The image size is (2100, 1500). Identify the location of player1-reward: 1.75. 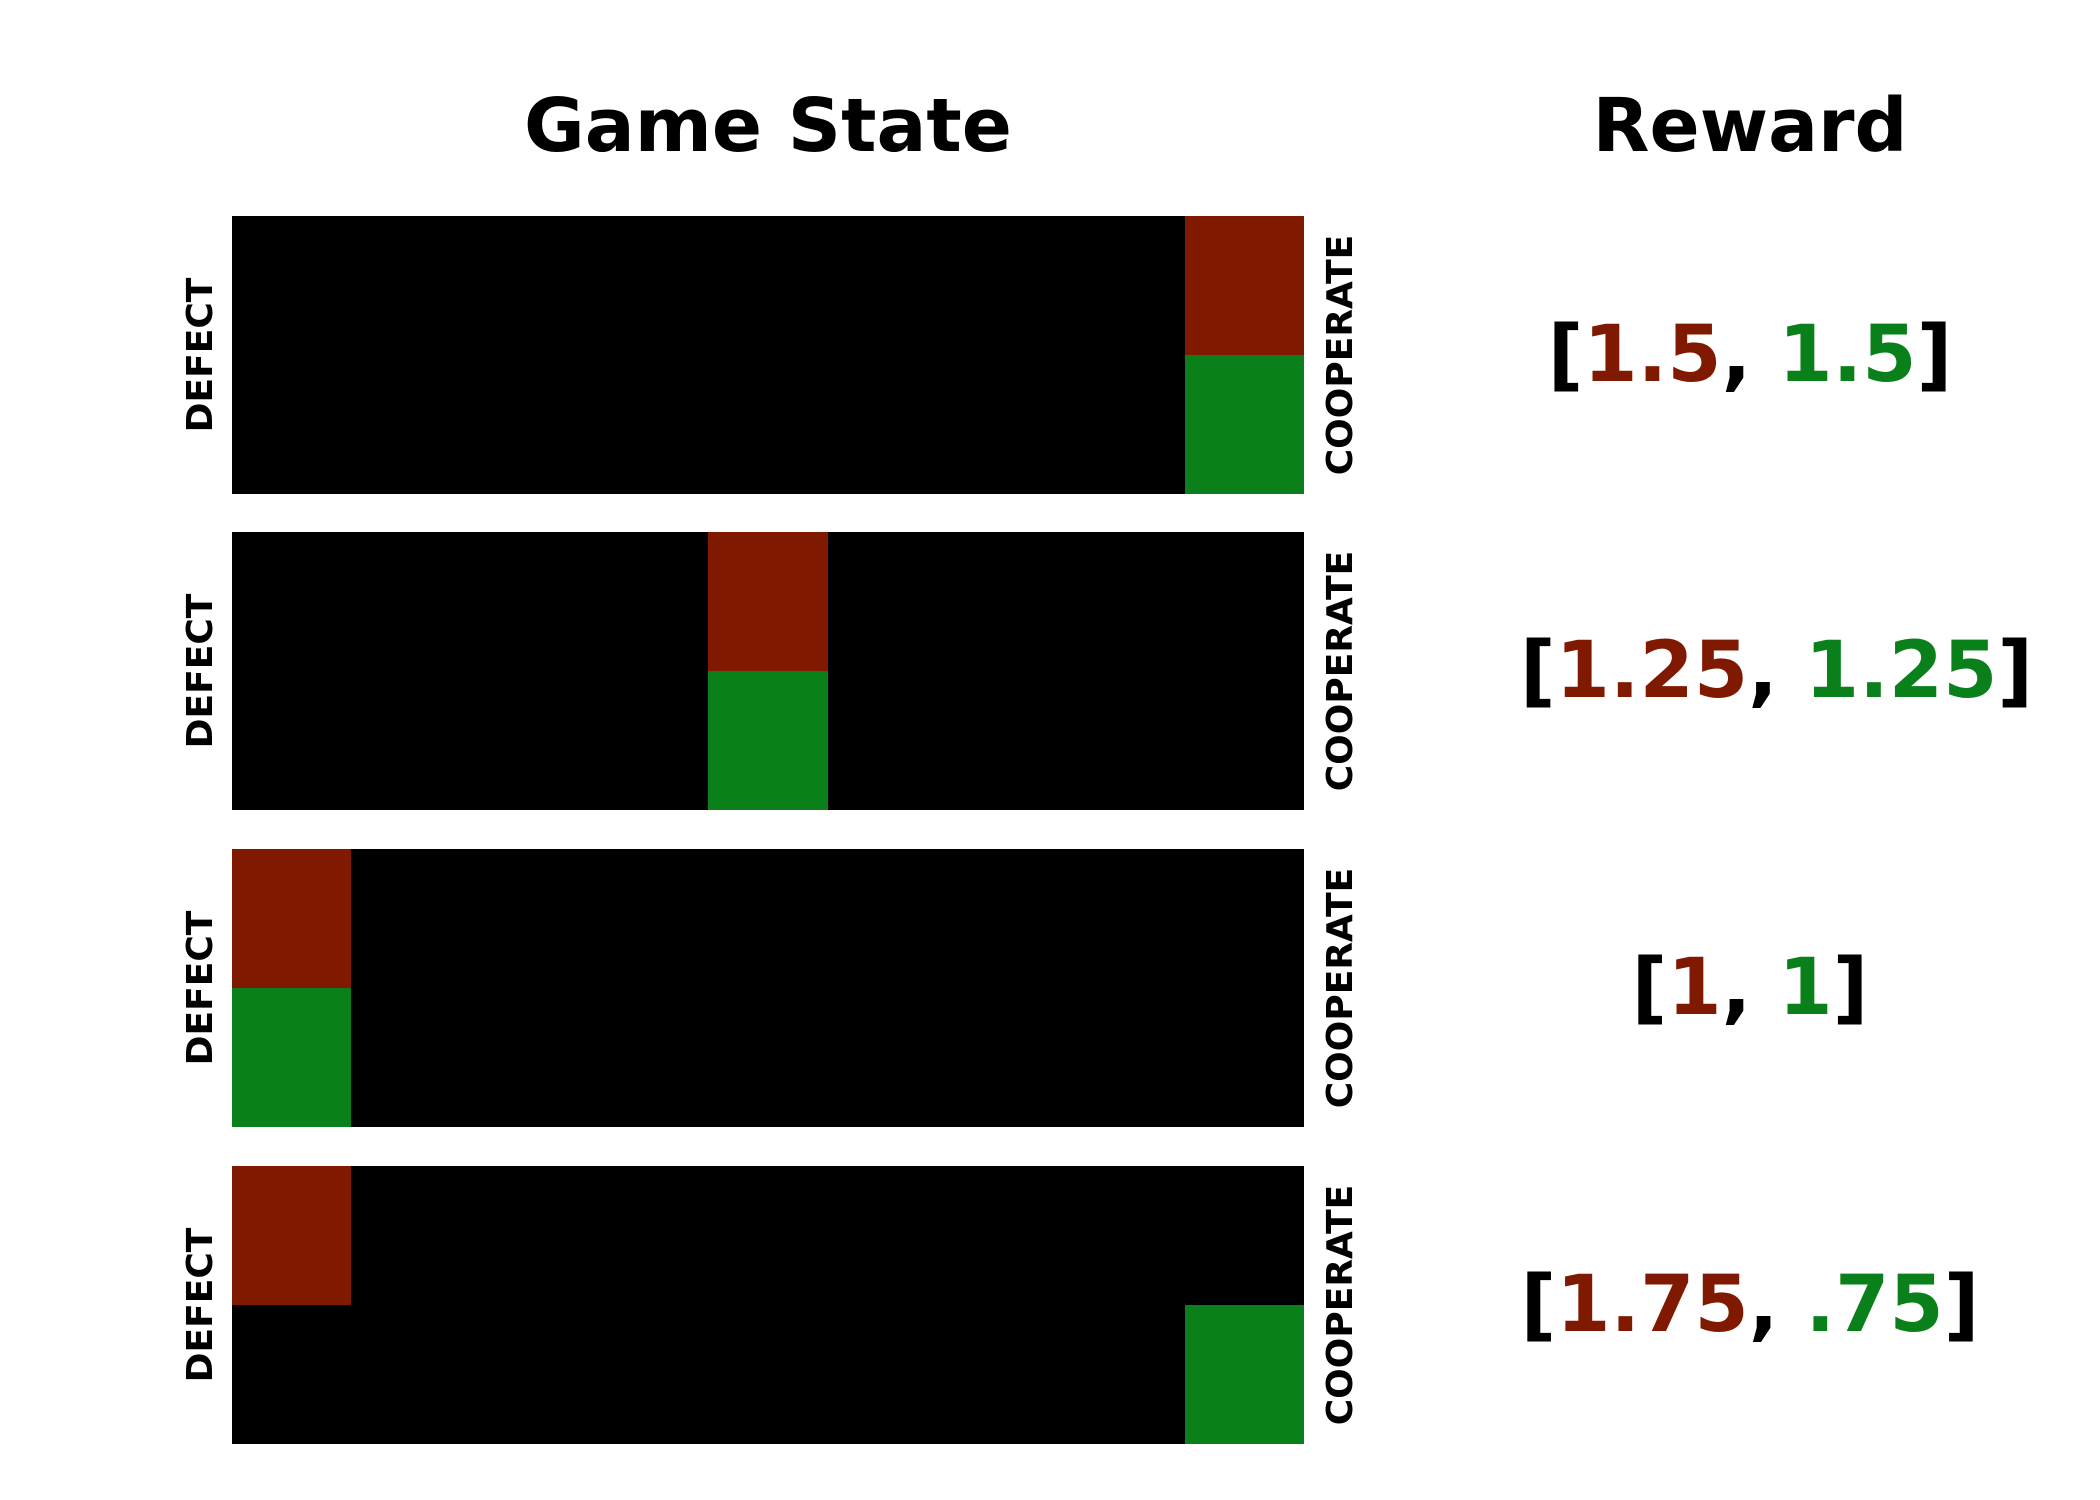
(1652, 1305).